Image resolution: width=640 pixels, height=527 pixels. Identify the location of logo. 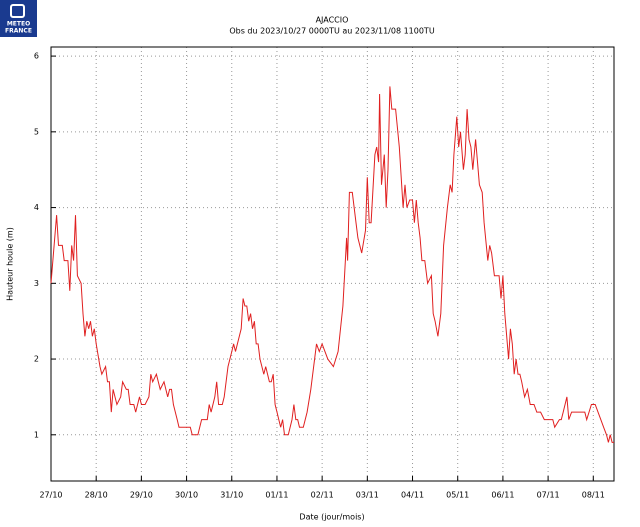
(18, 18).